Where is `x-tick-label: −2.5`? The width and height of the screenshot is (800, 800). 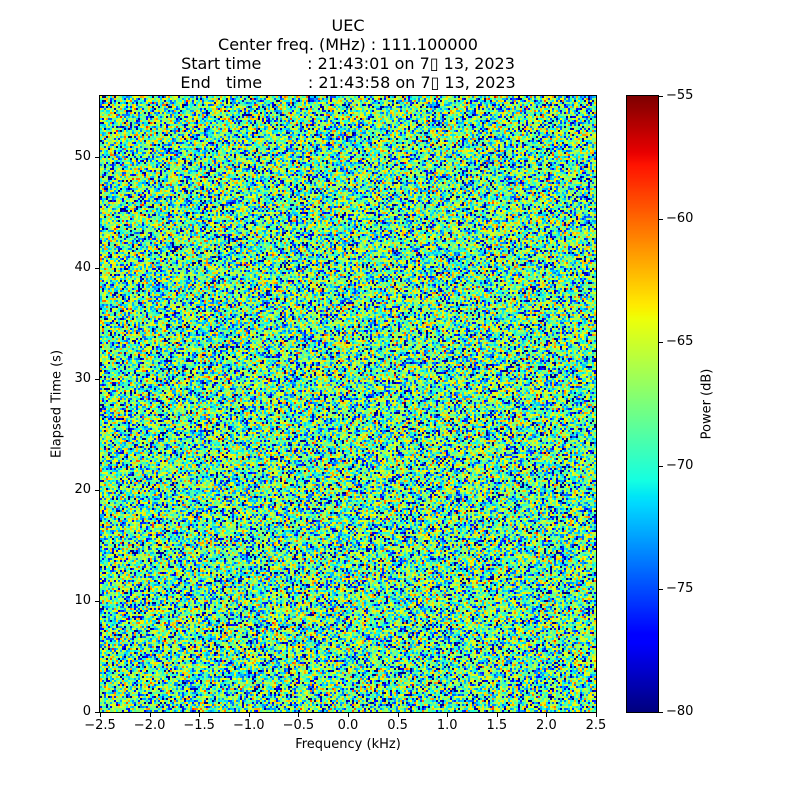
x-tick-label: −2.5 is located at coordinates (100, 725).